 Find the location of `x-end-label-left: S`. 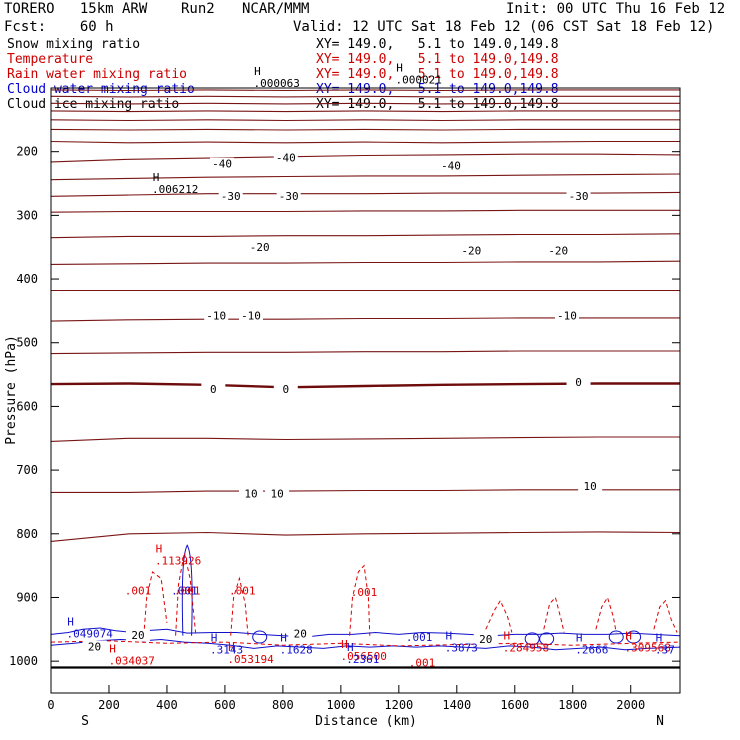

x-end-label-left: S is located at coordinates (85, 721).